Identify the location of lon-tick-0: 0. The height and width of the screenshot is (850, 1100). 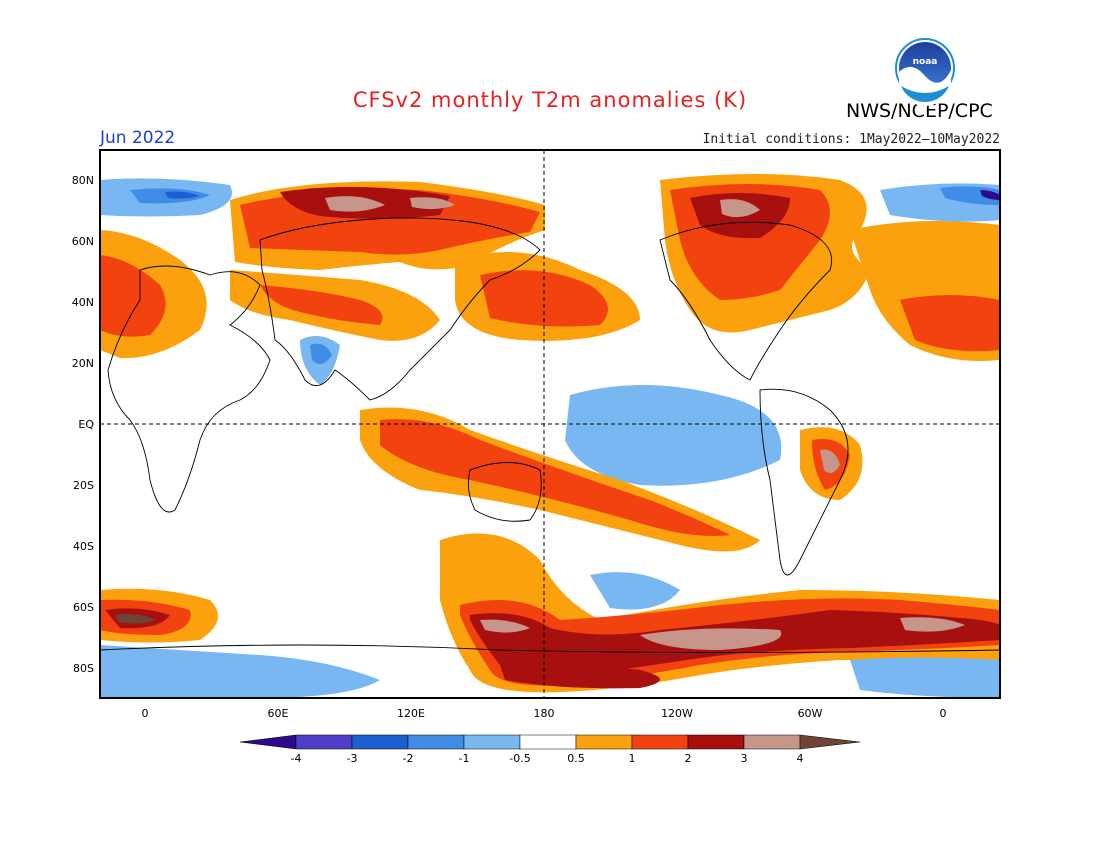
(145, 713).